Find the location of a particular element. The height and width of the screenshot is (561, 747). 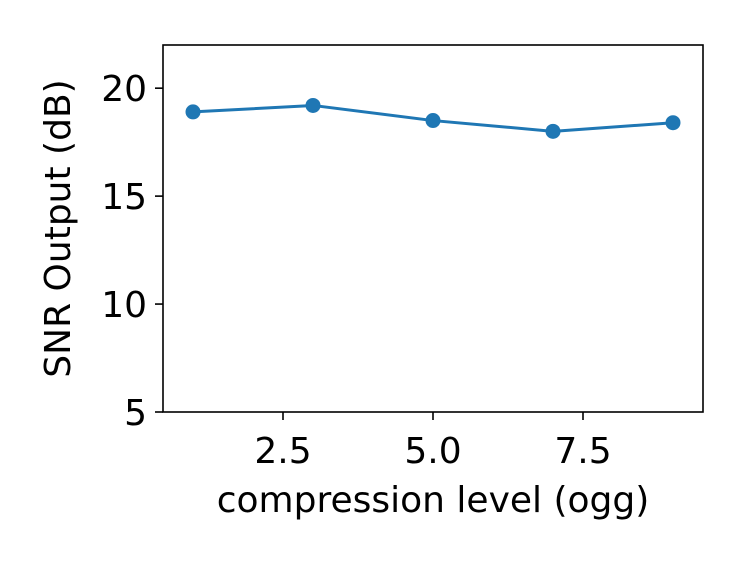

x-tick-label: 2.5 is located at coordinates (282, 451).